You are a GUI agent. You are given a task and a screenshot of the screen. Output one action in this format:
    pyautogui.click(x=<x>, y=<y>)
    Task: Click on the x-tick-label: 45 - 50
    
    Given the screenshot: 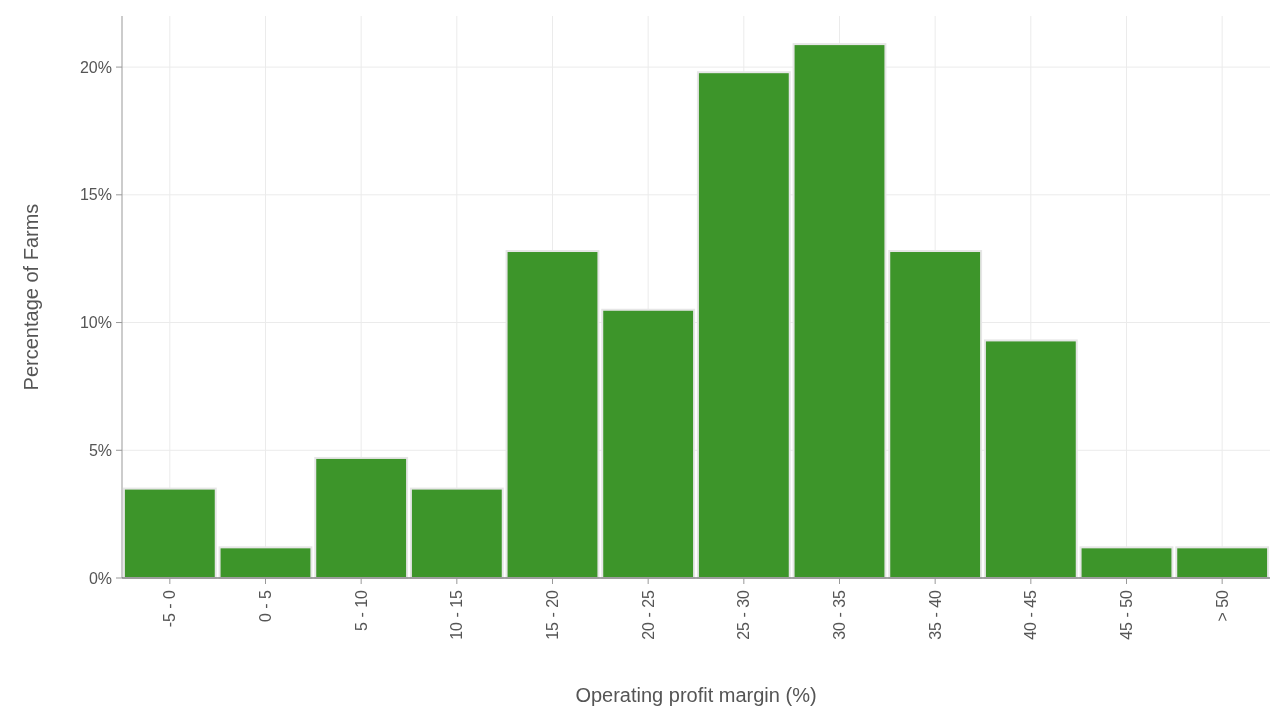 What is the action you would take?
    pyautogui.click(x=1127, y=614)
    